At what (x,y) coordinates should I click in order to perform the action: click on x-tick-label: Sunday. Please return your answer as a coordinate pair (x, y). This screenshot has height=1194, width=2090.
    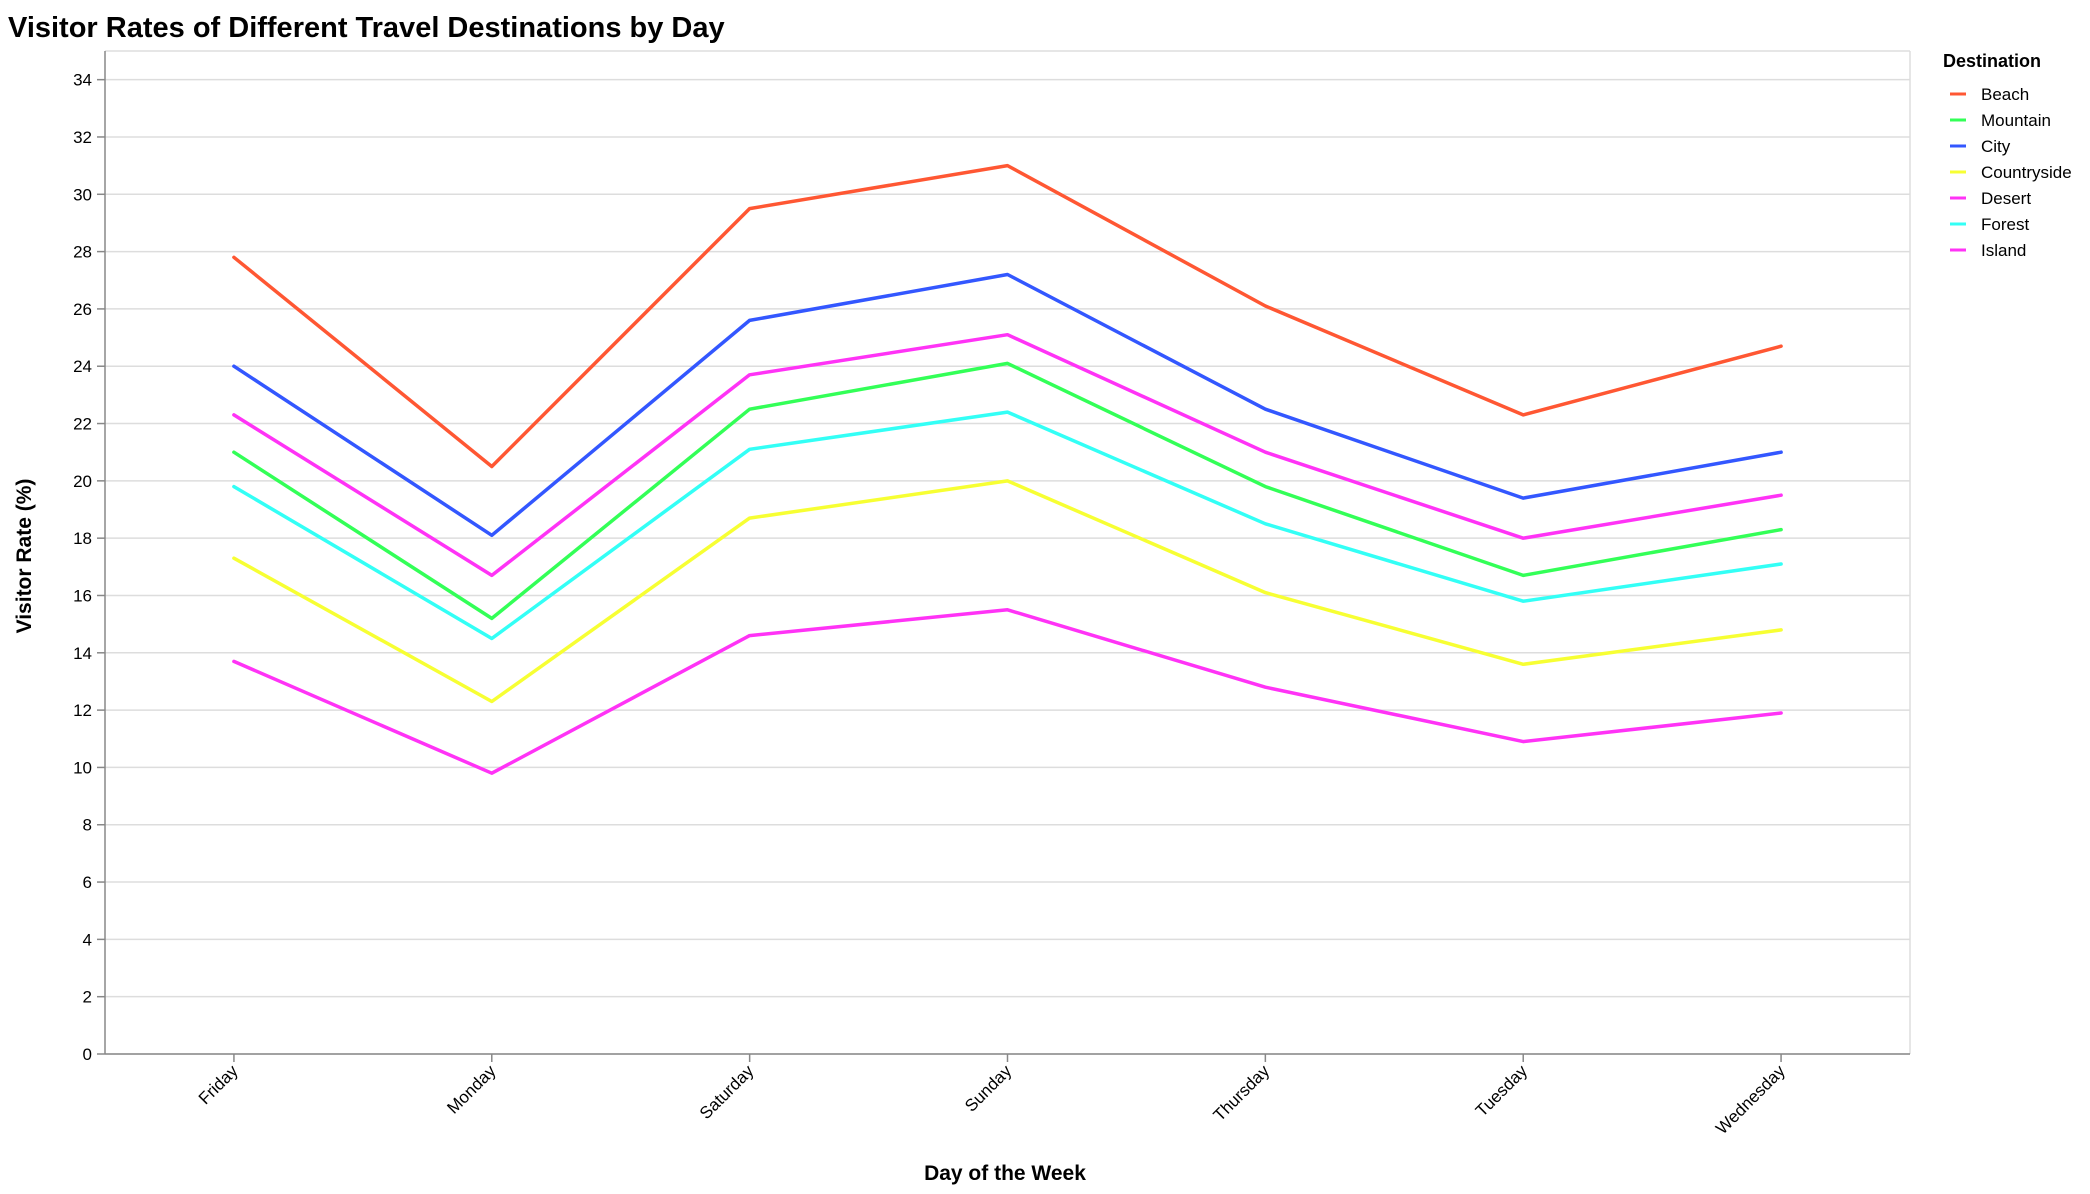
    Looking at the image, I should click on (988, 1088).